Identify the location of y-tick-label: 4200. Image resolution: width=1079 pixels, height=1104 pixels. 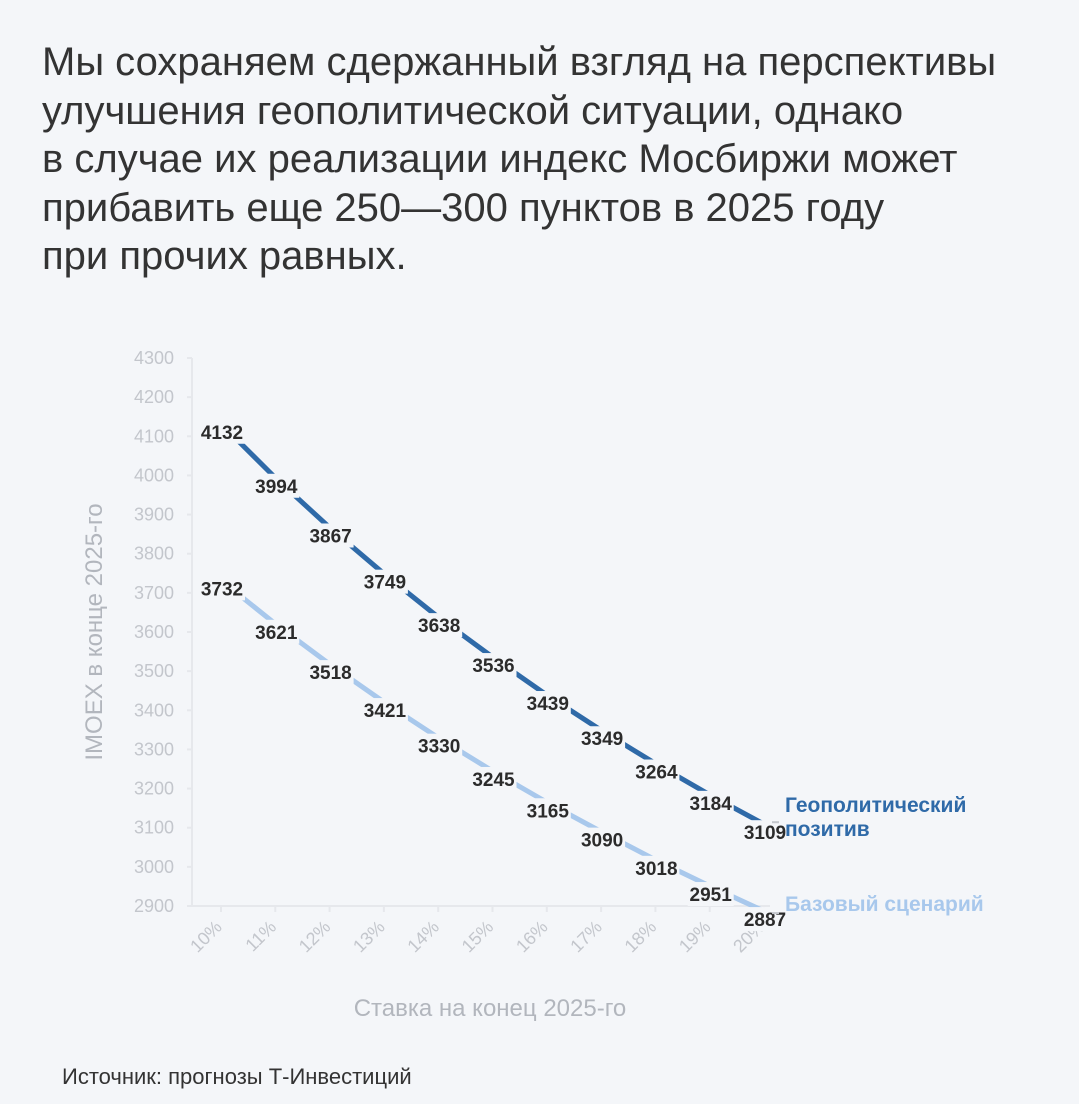
(154, 397).